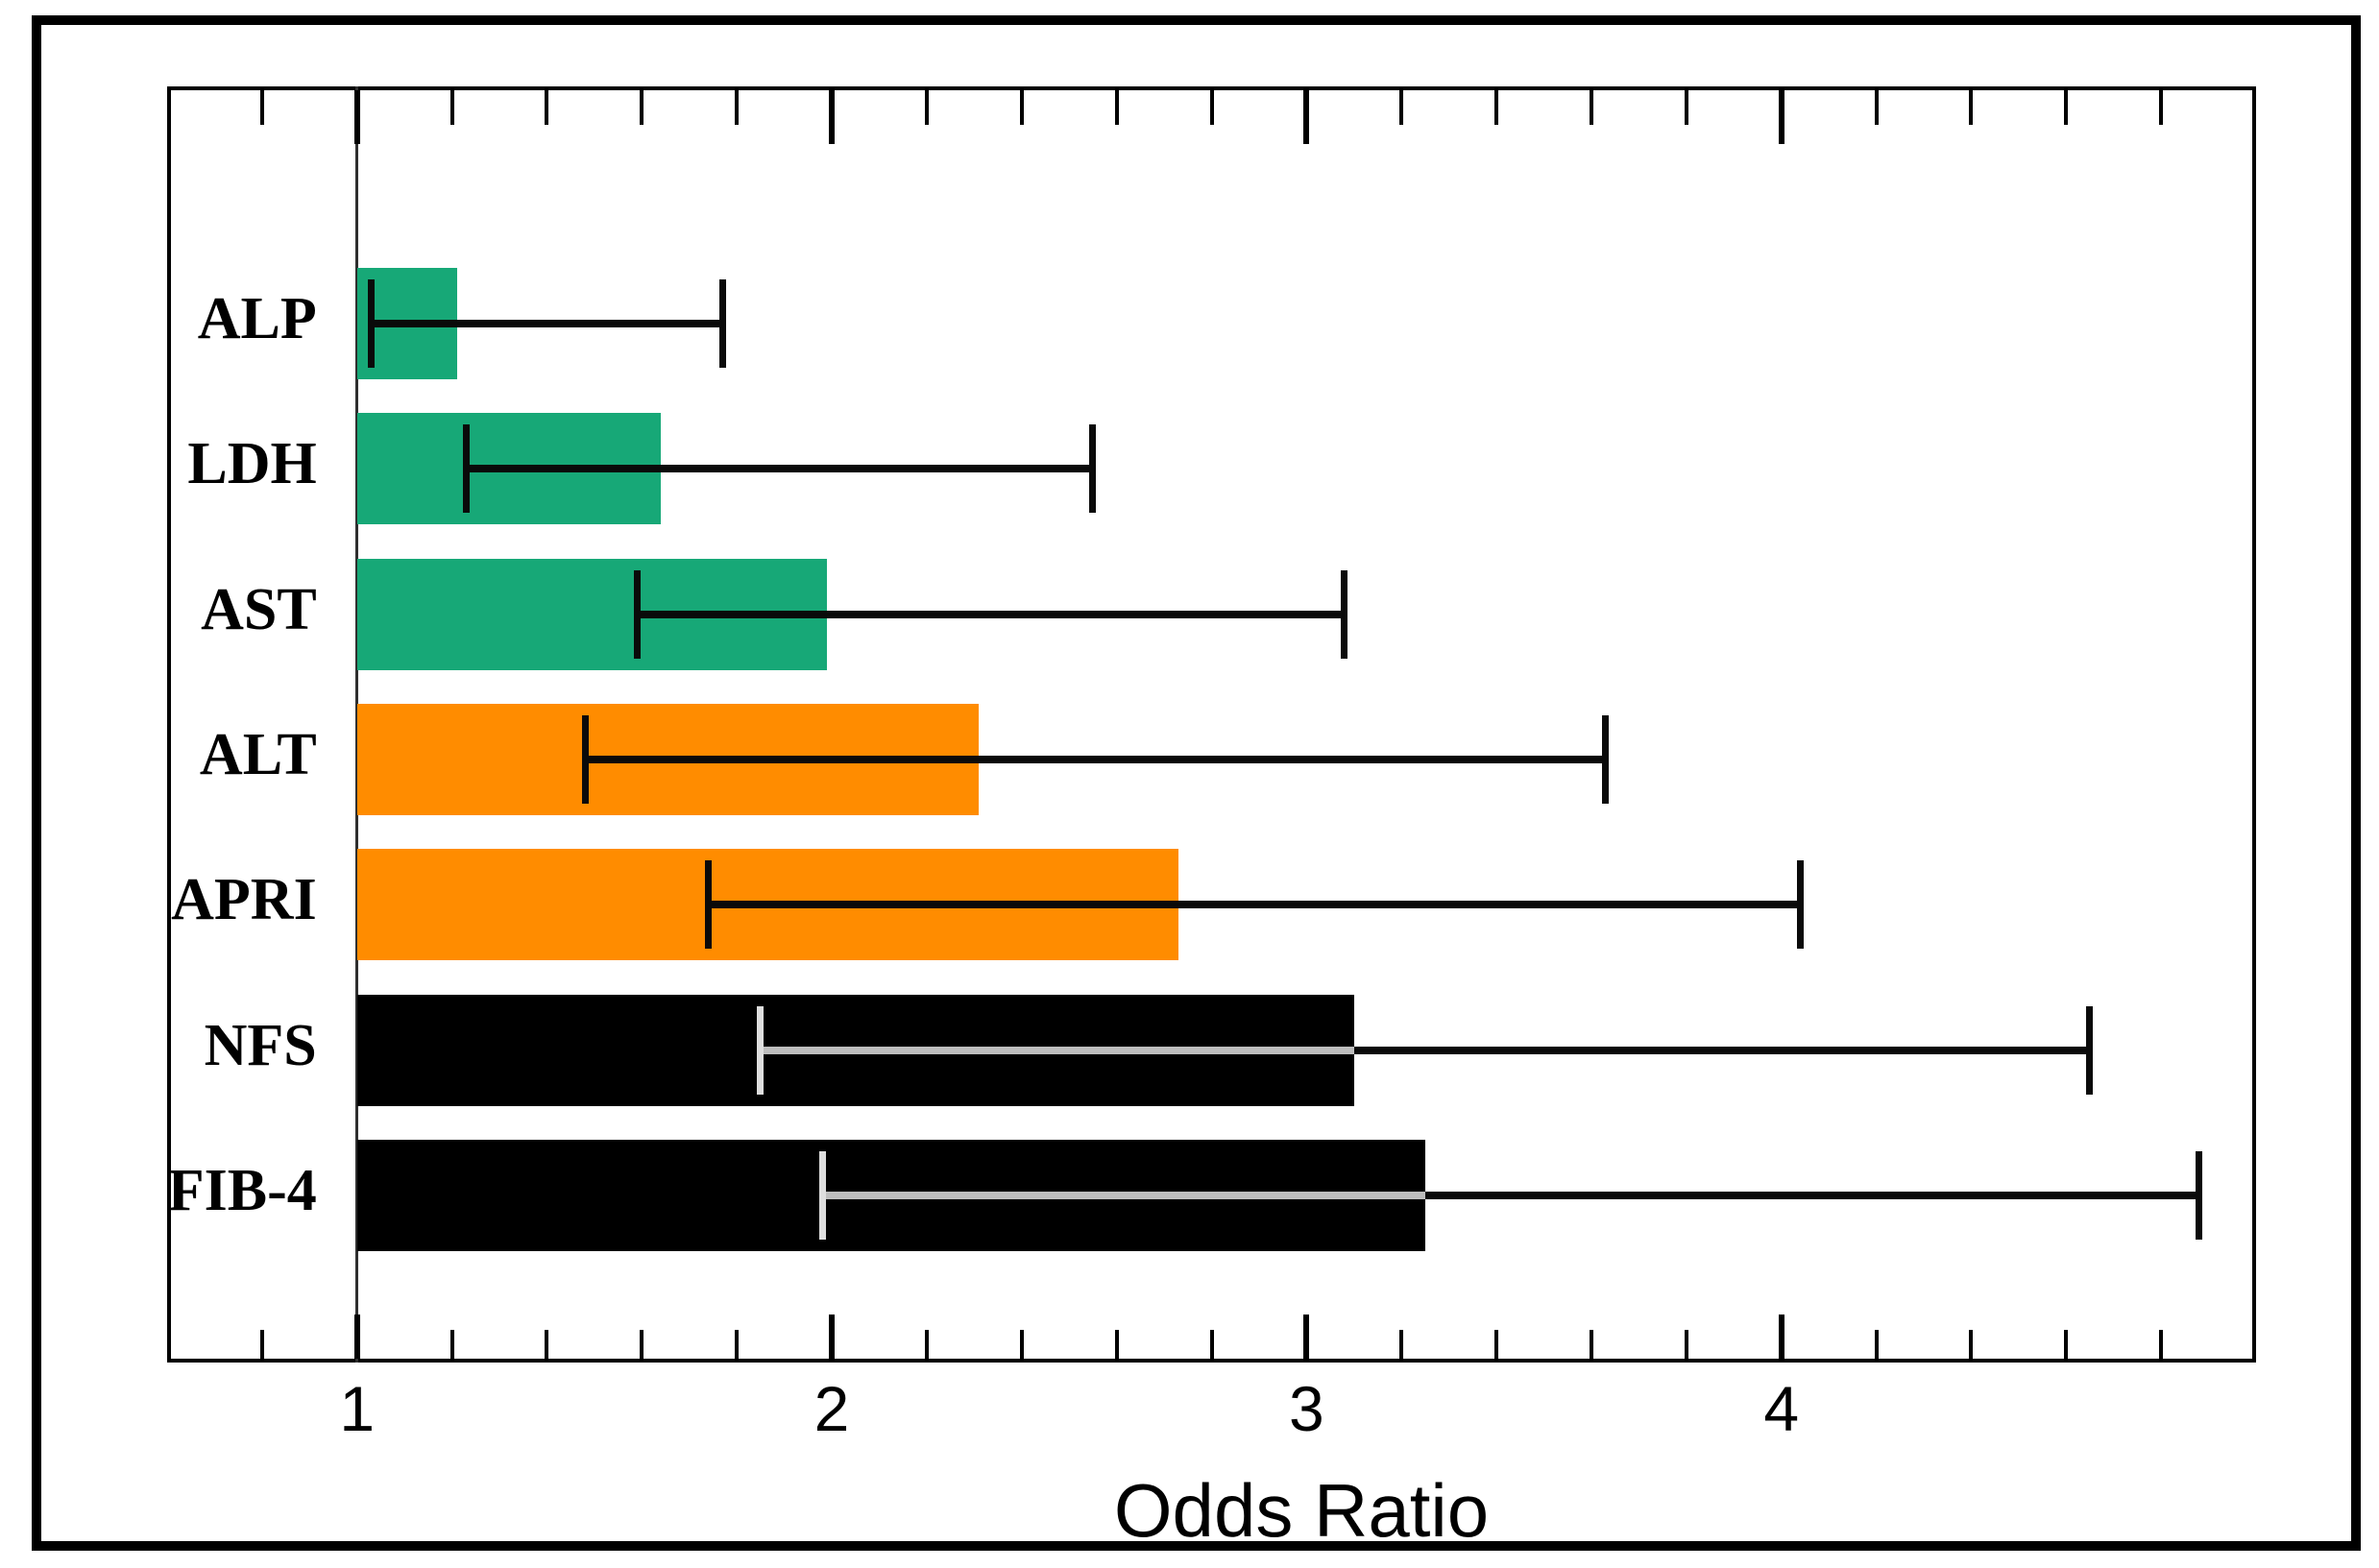 The height and width of the screenshot is (1568, 2379). I want to click on x-tick-label: 4, so click(1781, 1408).